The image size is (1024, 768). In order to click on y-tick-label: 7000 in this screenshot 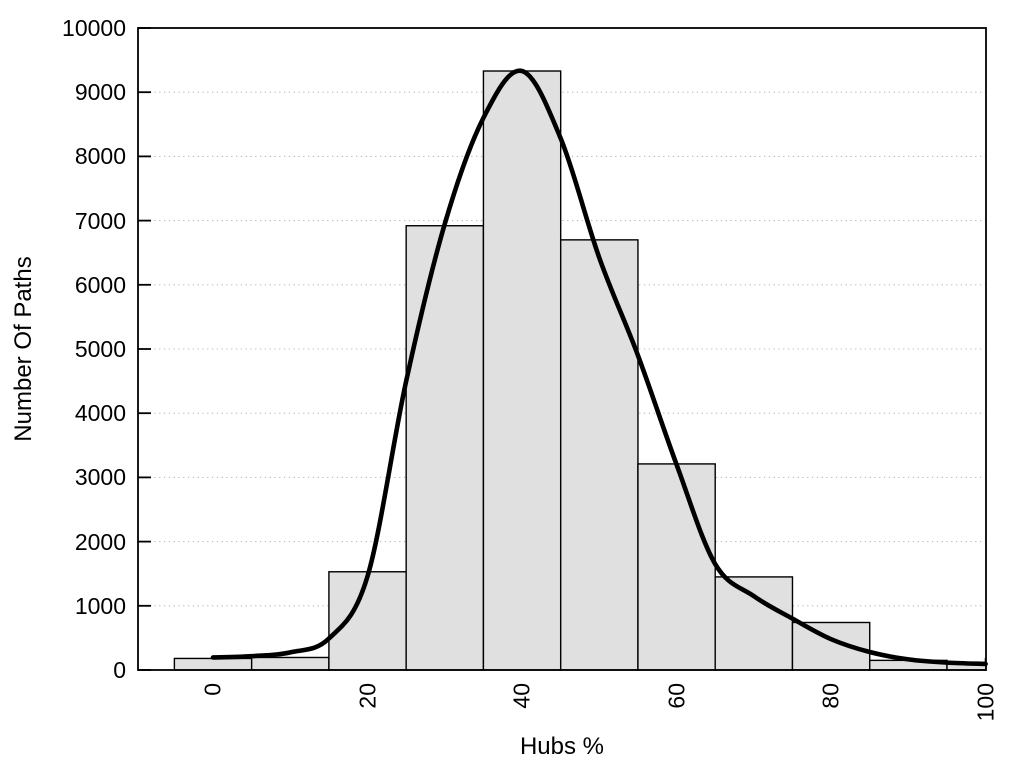, I will do `click(100, 220)`.